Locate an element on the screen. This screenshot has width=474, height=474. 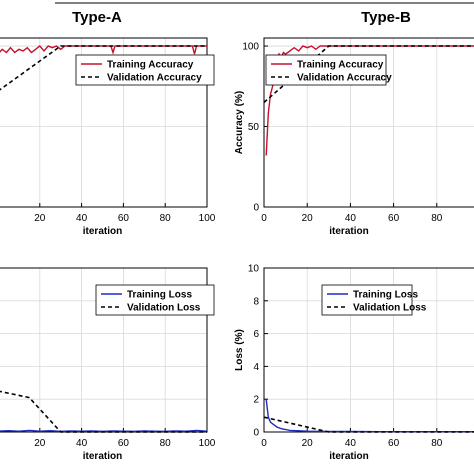
y-tick-label: 8 is located at coordinates (256, 301).